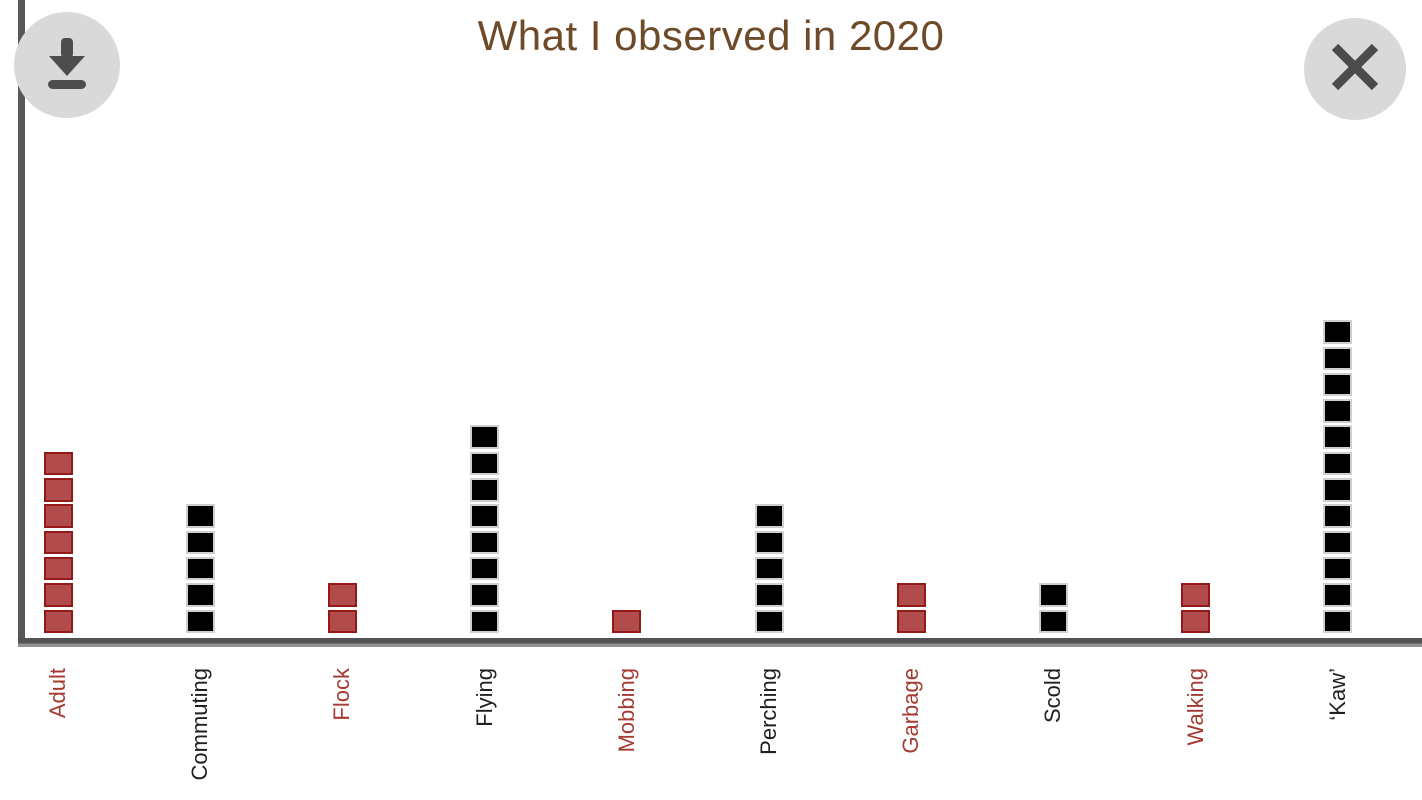  I want to click on download-icon, so click(67, 65).